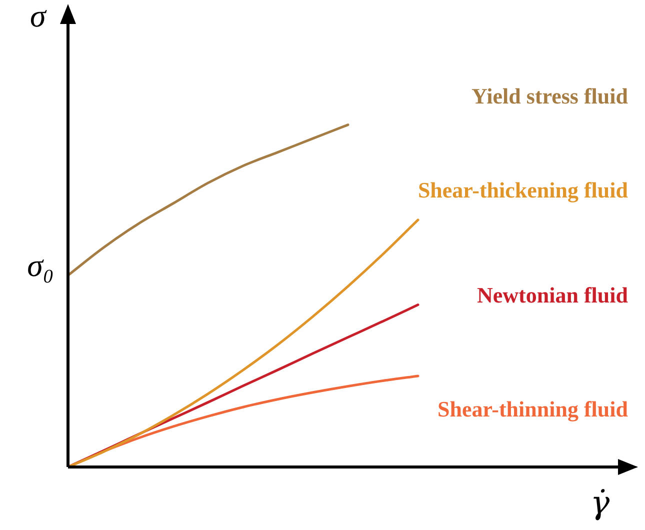  I want to click on series-label: Shear-thinning fluid, so click(532, 409).